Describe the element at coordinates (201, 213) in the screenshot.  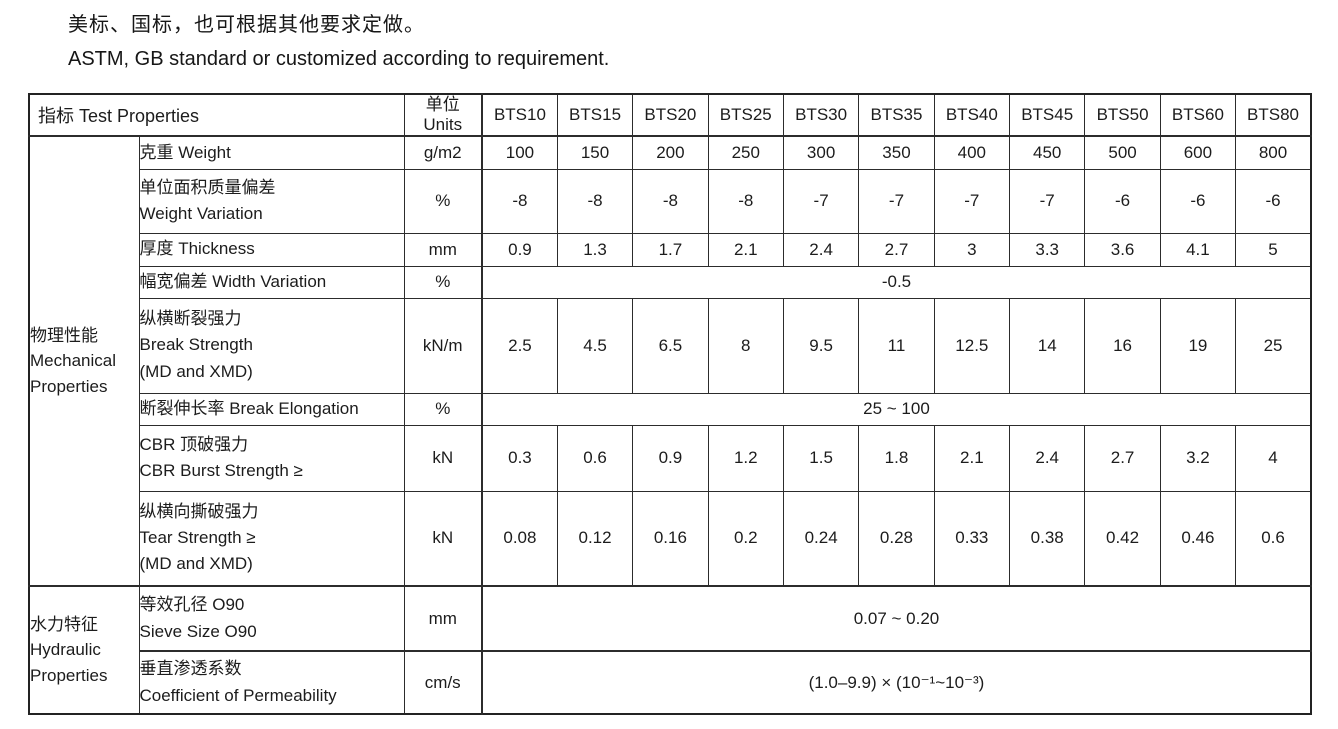
I see `property-name-line: Weight Variation` at that location.